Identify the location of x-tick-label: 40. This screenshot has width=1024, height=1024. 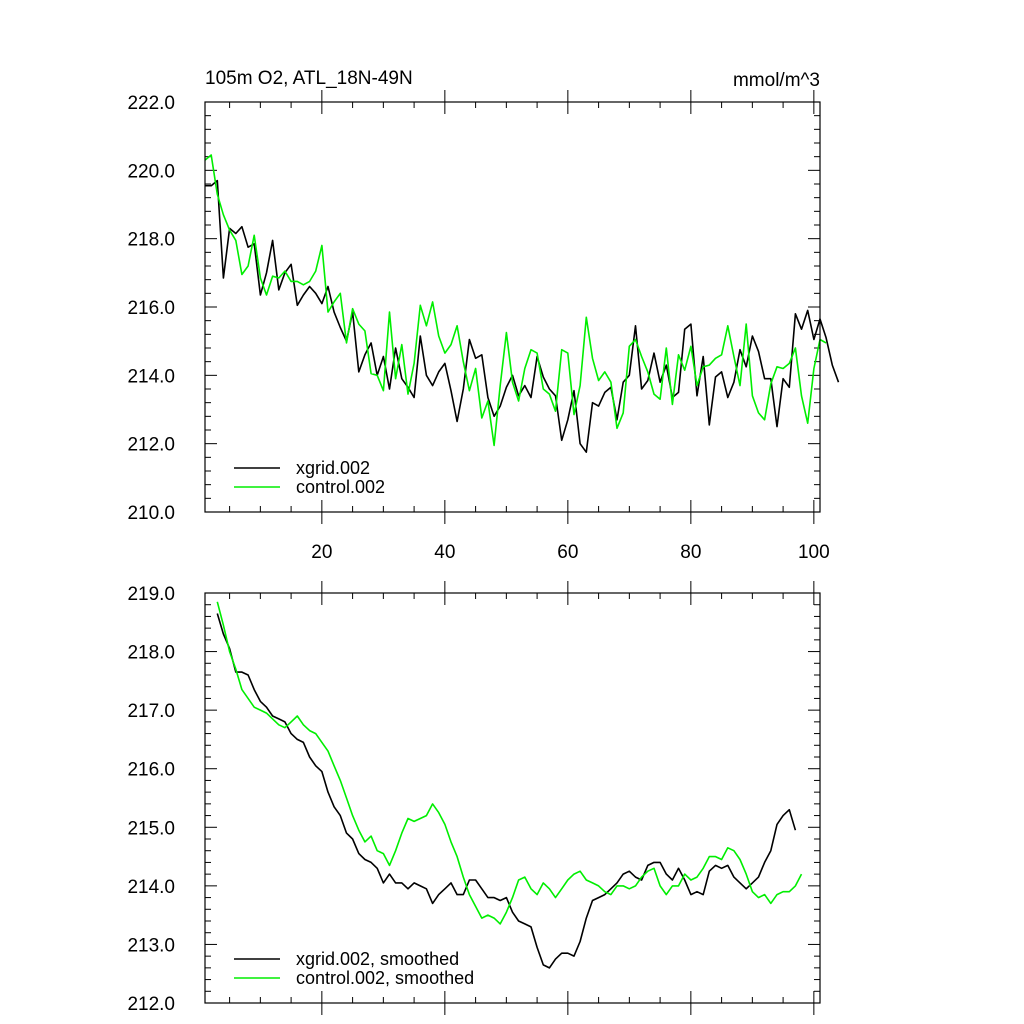
(444, 552).